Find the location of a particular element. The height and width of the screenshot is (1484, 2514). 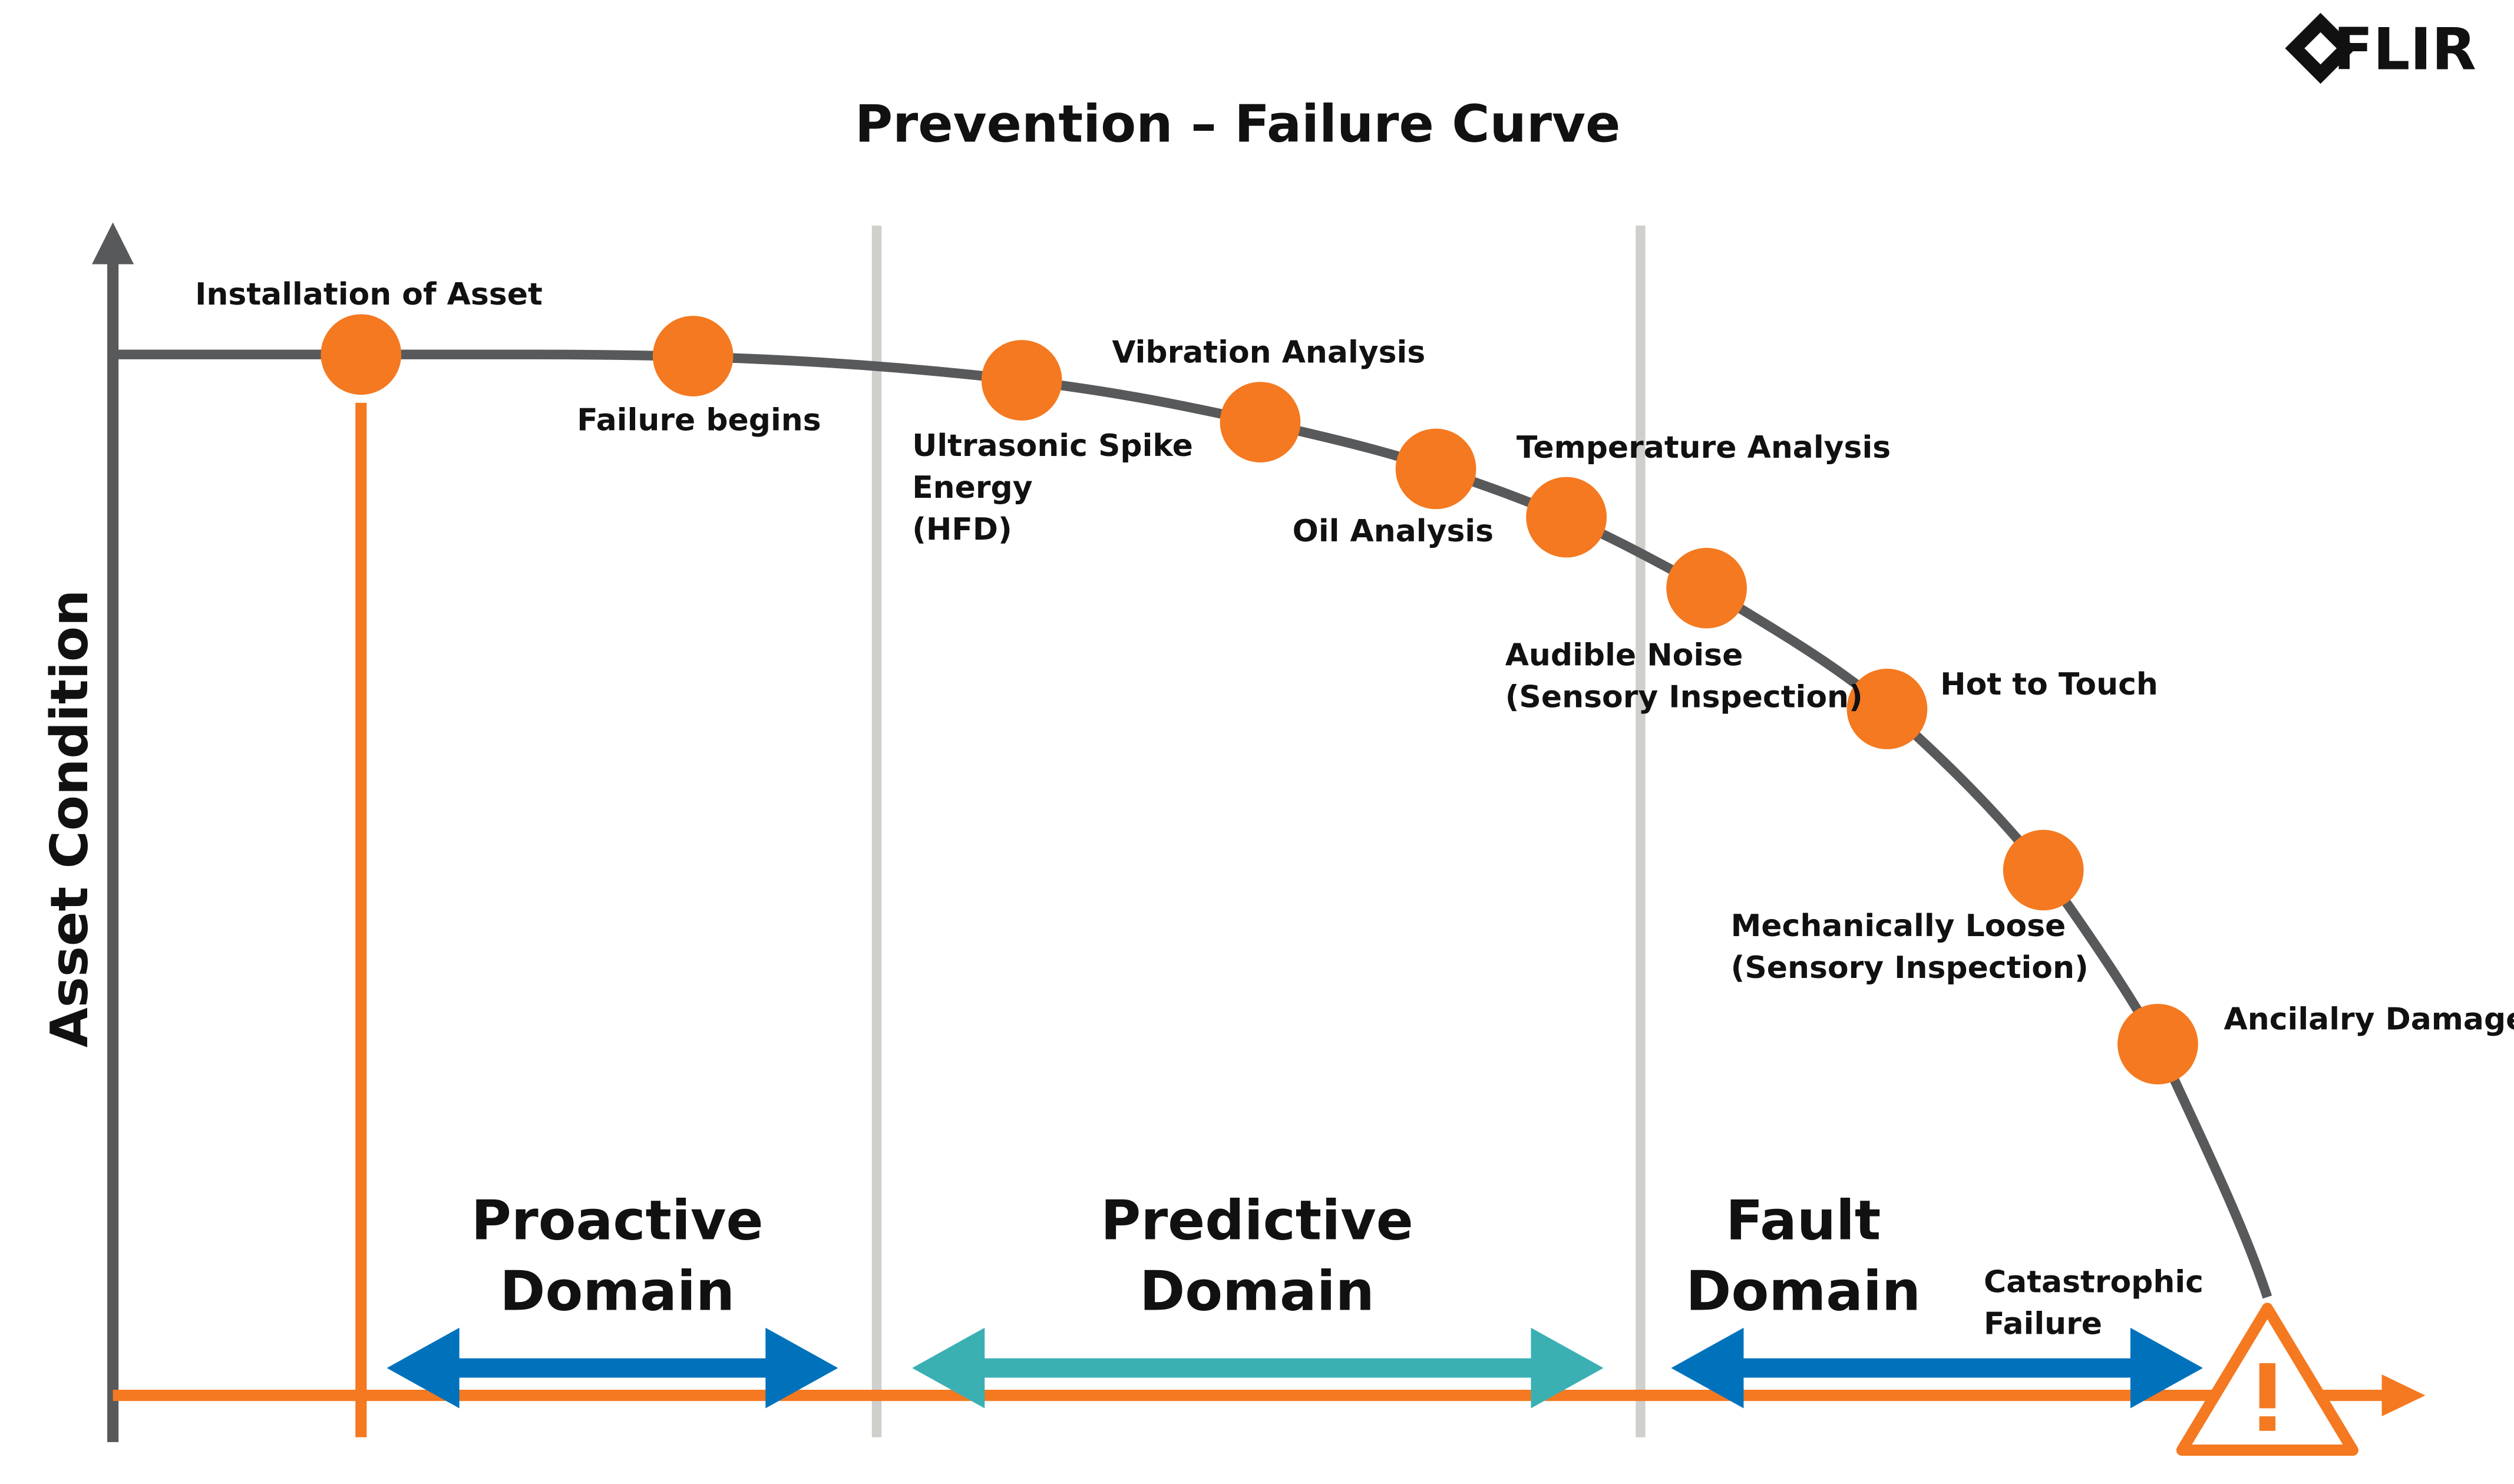

title: Prevention – Failure Curve is located at coordinates (1237, 124).